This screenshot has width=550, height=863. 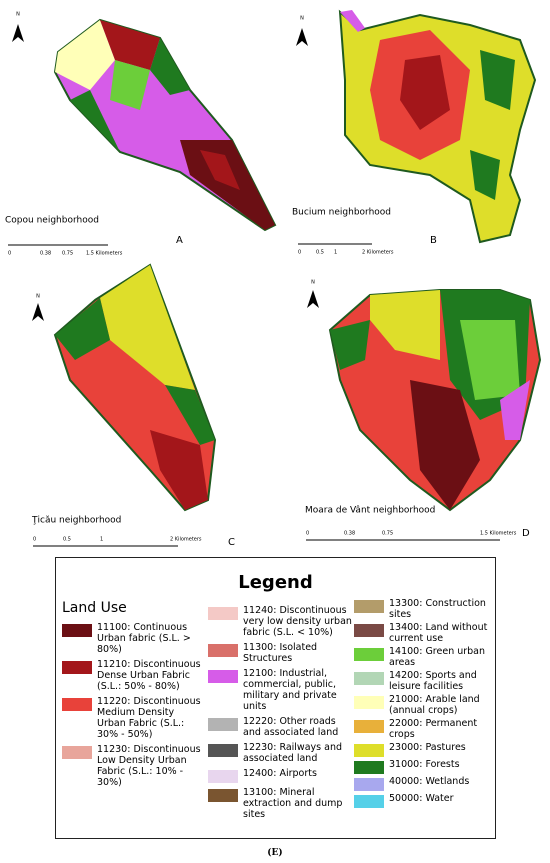 I want to click on panel-letter: A, so click(x=179, y=240).